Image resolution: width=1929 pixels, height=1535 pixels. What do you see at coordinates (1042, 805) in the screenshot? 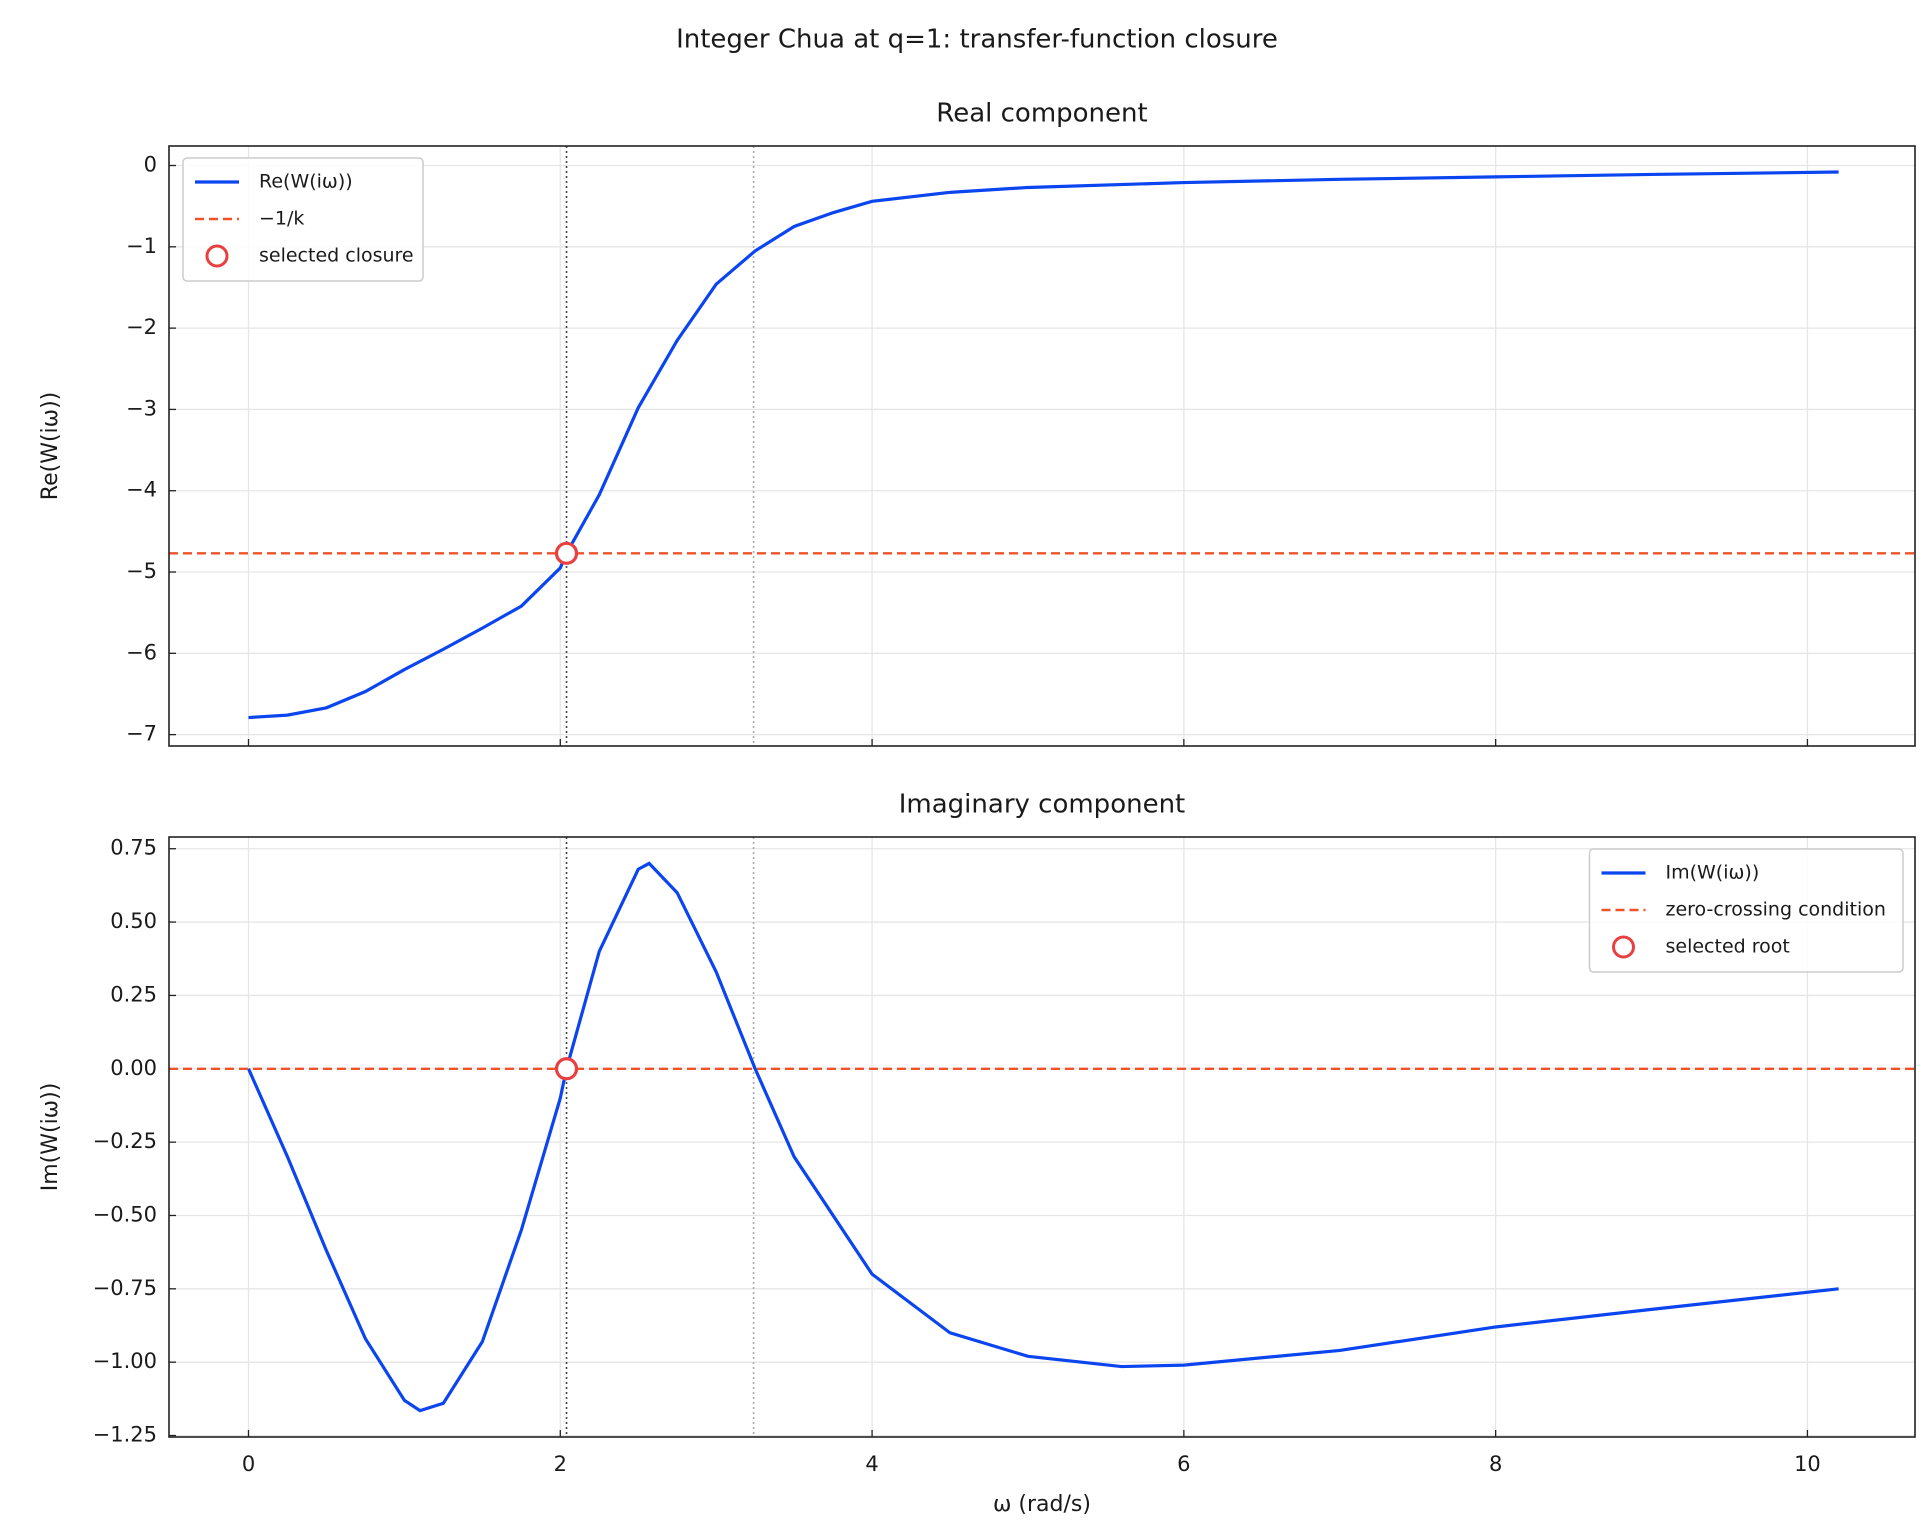
I see `subplot-title: Imaginary component` at bounding box center [1042, 805].